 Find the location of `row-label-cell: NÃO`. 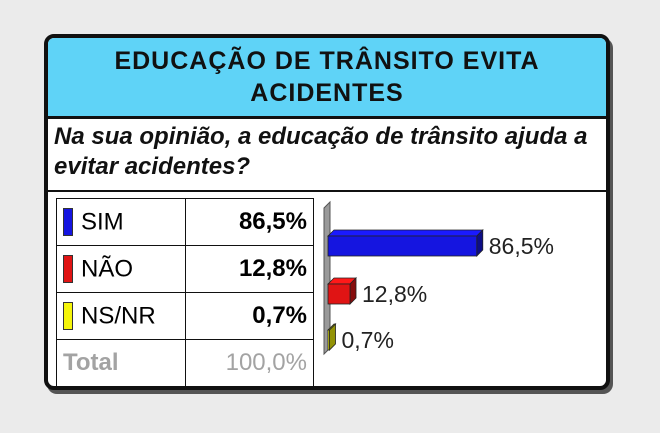

row-label-cell: NÃO is located at coordinates (121, 269).